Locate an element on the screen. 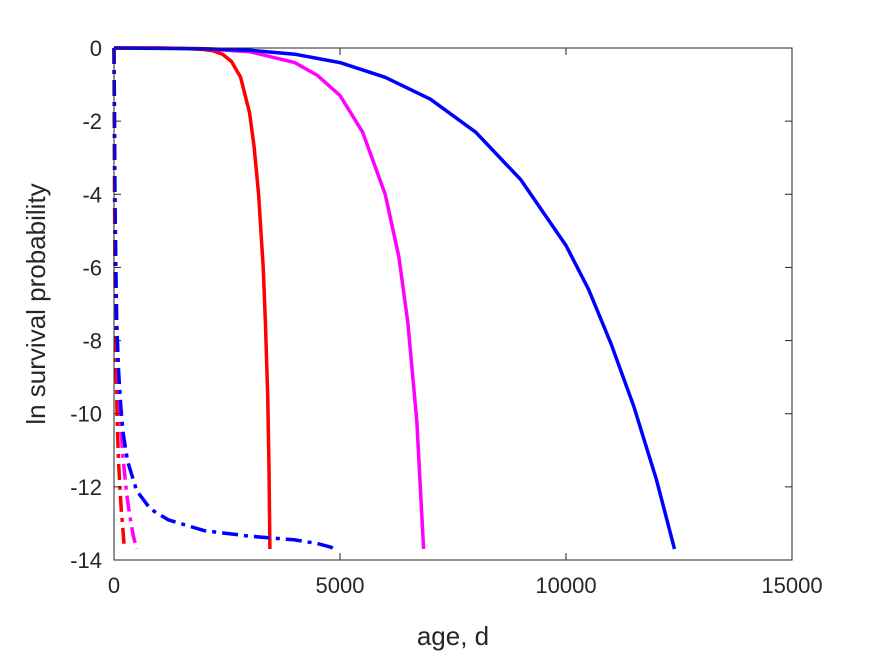  x-tick-label: 0 is located at coordinates (114, 585).